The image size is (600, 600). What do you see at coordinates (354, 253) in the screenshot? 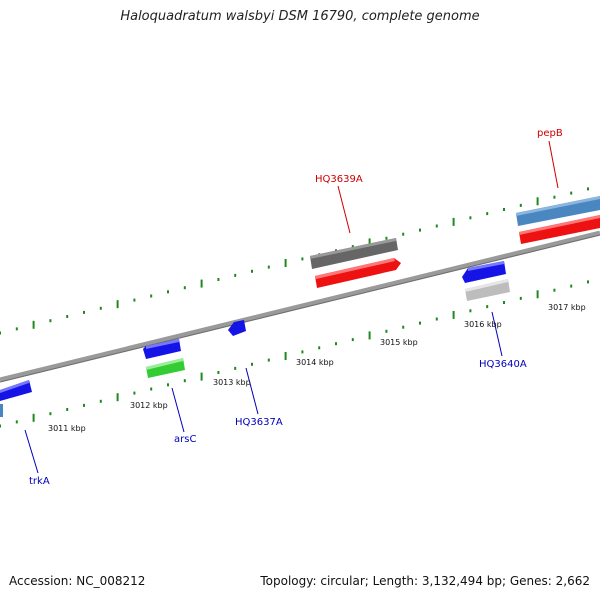
I see `gene-hq3639a` at bounding box center [354, 253].